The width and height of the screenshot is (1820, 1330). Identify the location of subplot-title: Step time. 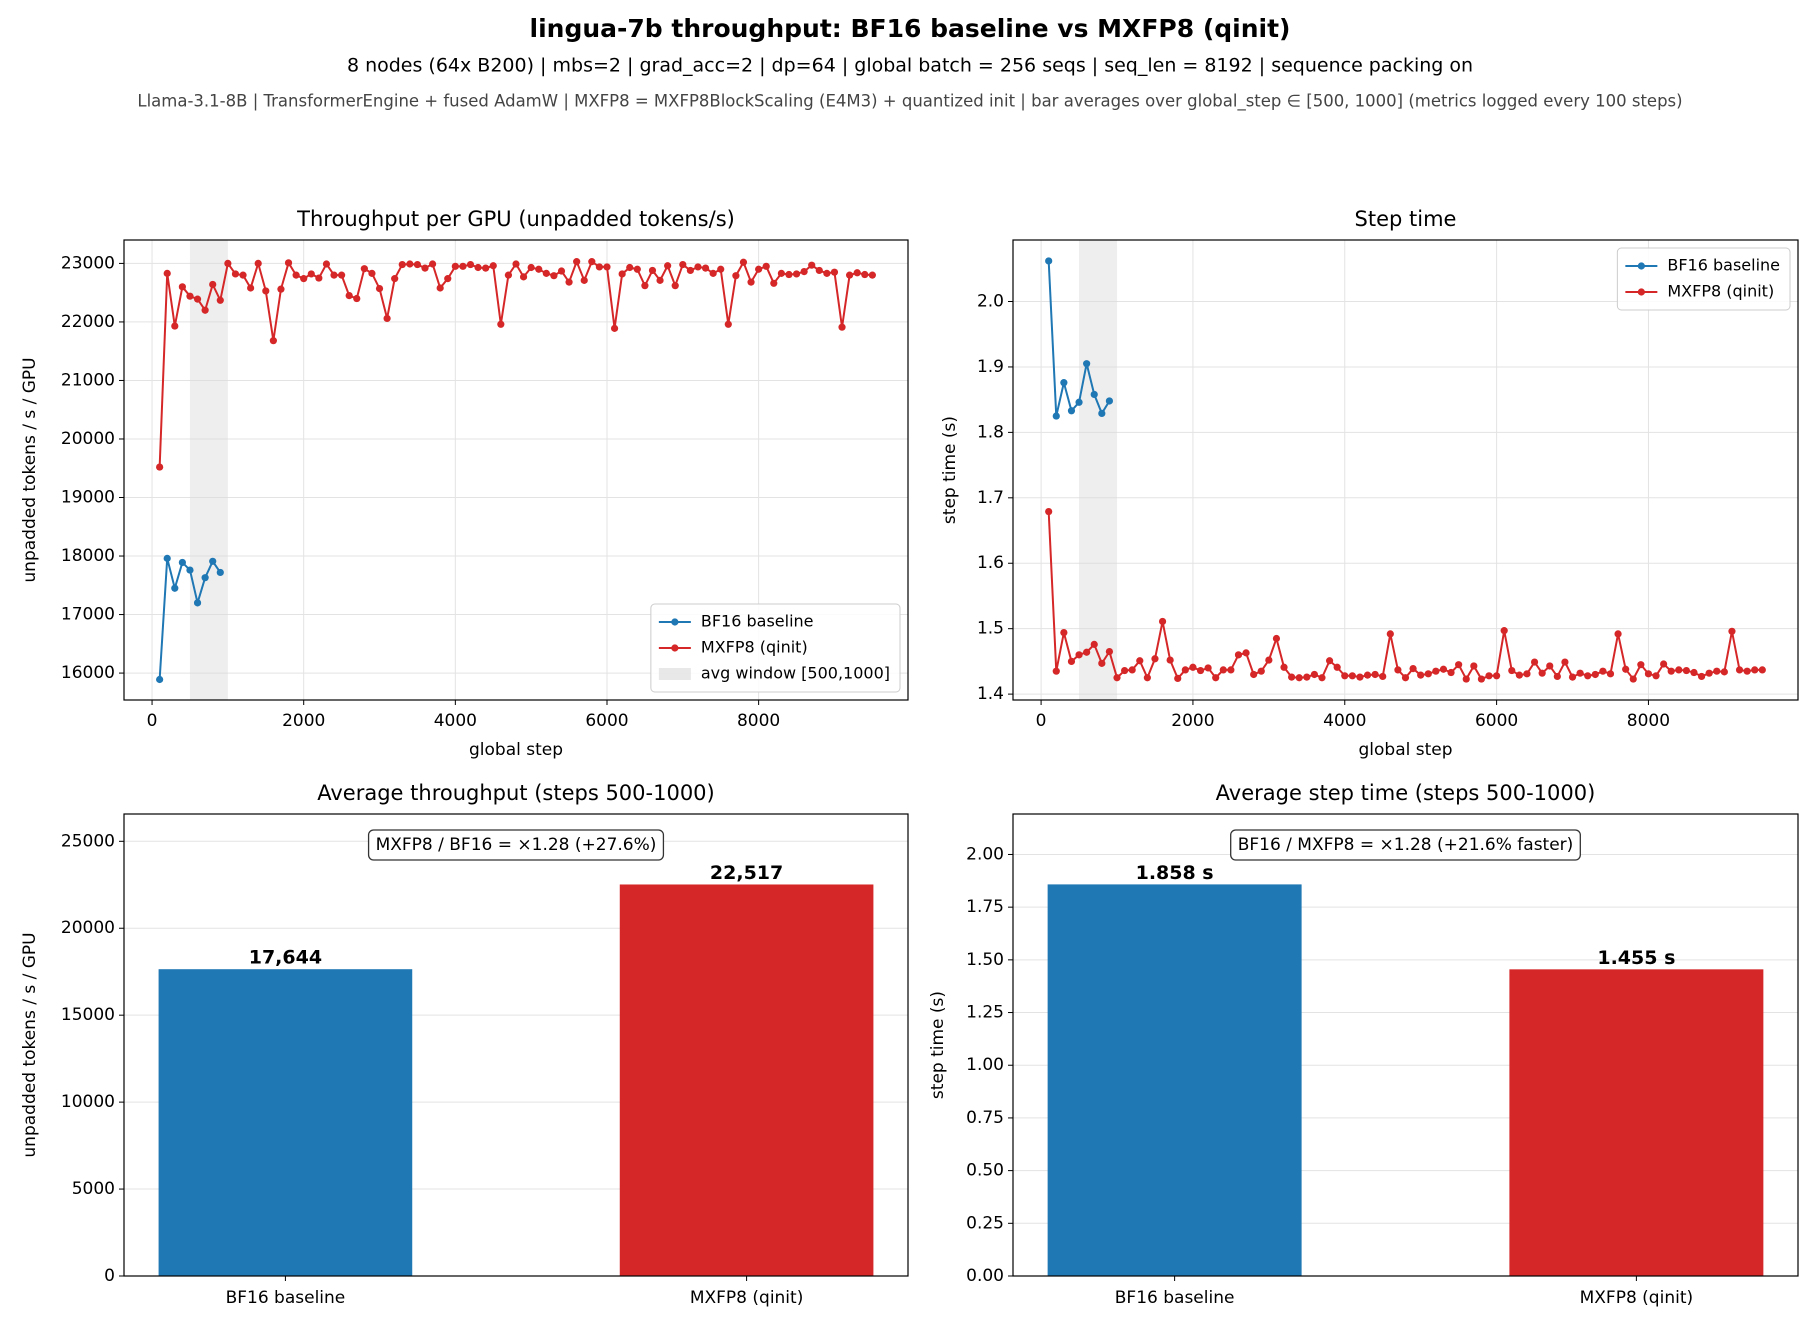
(1406, 219).